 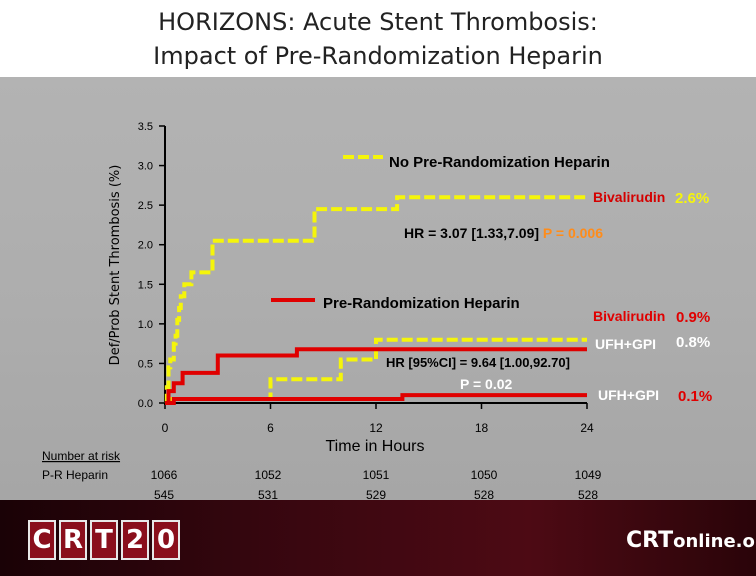 What do you see at coordinates (270, 428) in the screenshot?
I see `x-tick-label: 6` at bounding box center [270, 428].